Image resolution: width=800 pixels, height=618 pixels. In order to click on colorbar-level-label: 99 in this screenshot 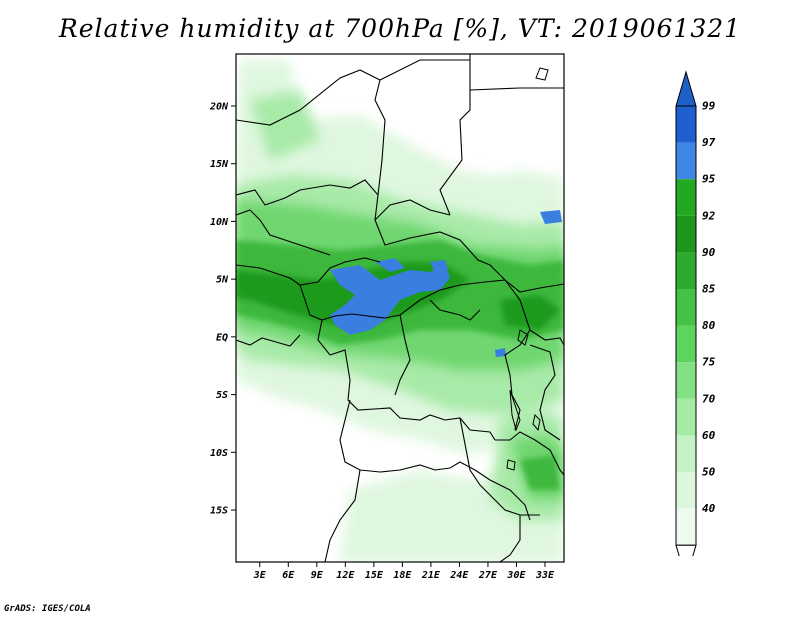, I will do `click(709, 106)`.